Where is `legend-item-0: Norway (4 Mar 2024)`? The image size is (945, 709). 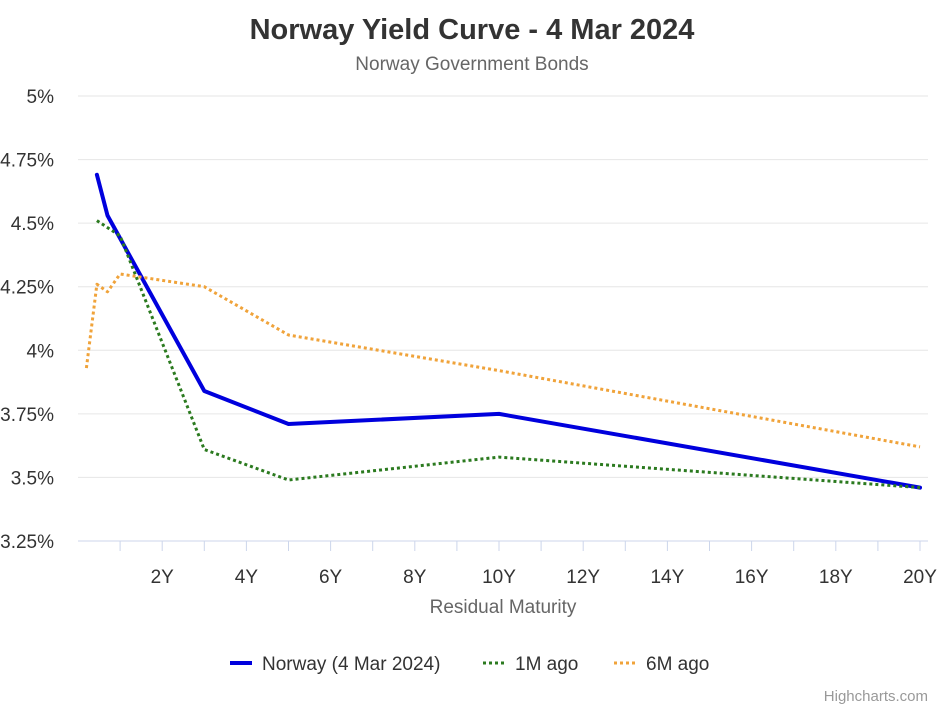 legend-item-0: Norway (4 Mar 2024) is located at coordinates (335, 664).